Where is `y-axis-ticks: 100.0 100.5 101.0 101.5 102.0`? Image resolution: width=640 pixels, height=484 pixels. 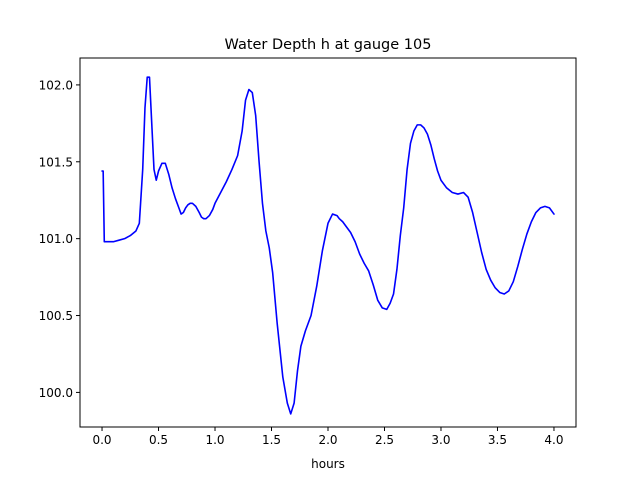 y-axis-ticks: 100.0 100.5 101.0 101.5 102.0 is located at coordinates (59, 239).